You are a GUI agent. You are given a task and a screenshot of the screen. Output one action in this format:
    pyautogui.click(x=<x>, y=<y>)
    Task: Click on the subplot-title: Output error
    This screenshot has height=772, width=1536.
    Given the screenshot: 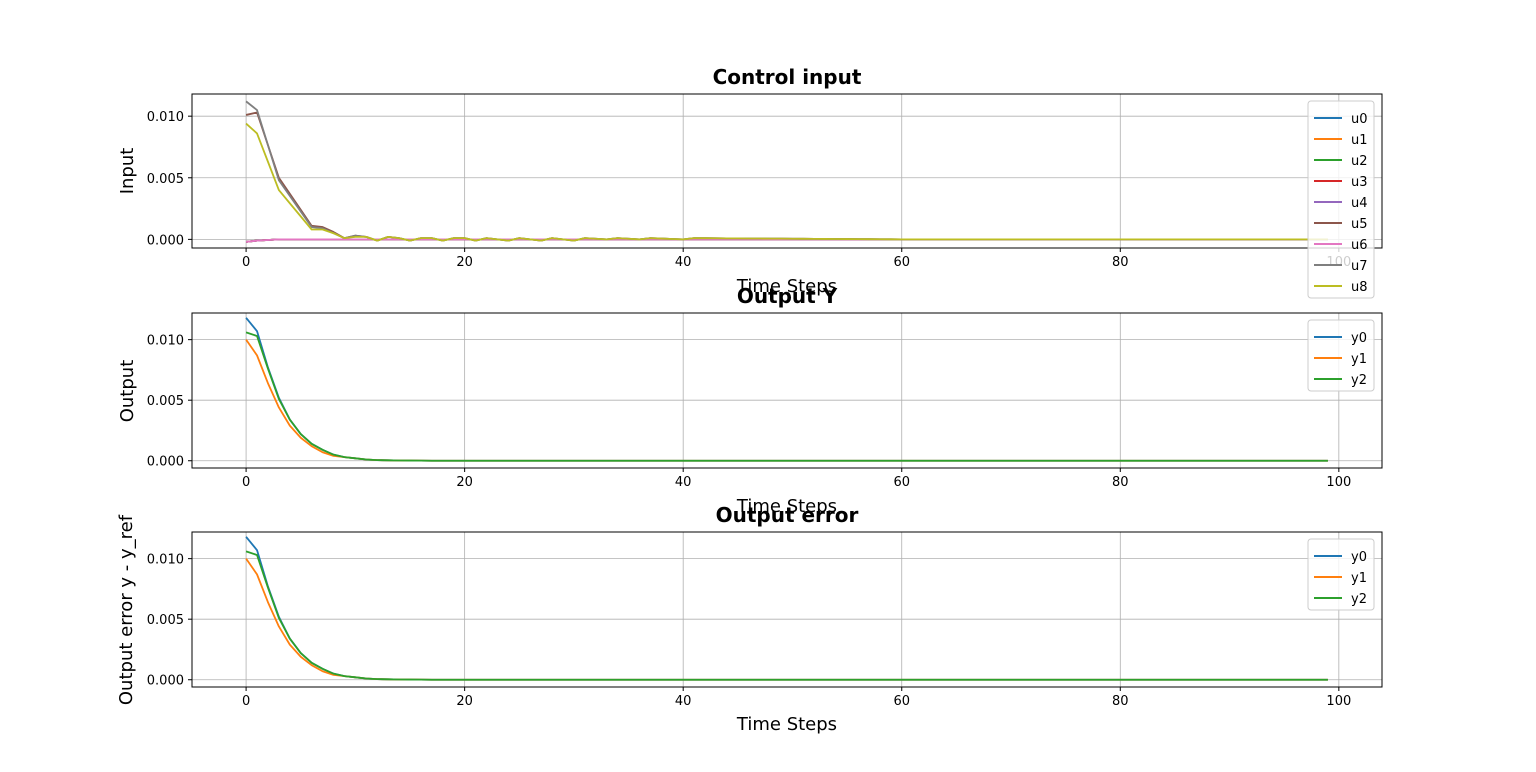 What is the action you would take?
    pyautogui.click(x=787, y=515)
    